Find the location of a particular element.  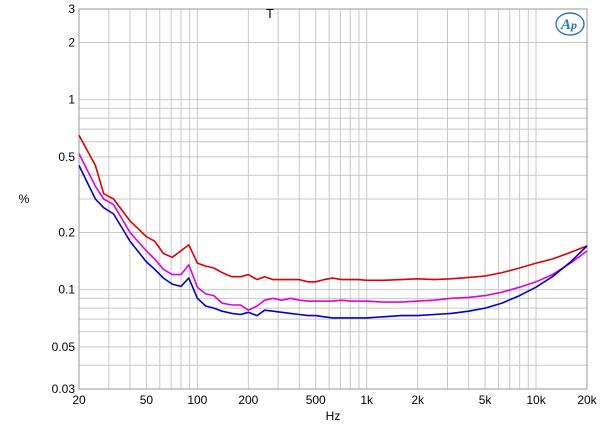

x-tick-label: 50 is located at coordinates (147, 400).